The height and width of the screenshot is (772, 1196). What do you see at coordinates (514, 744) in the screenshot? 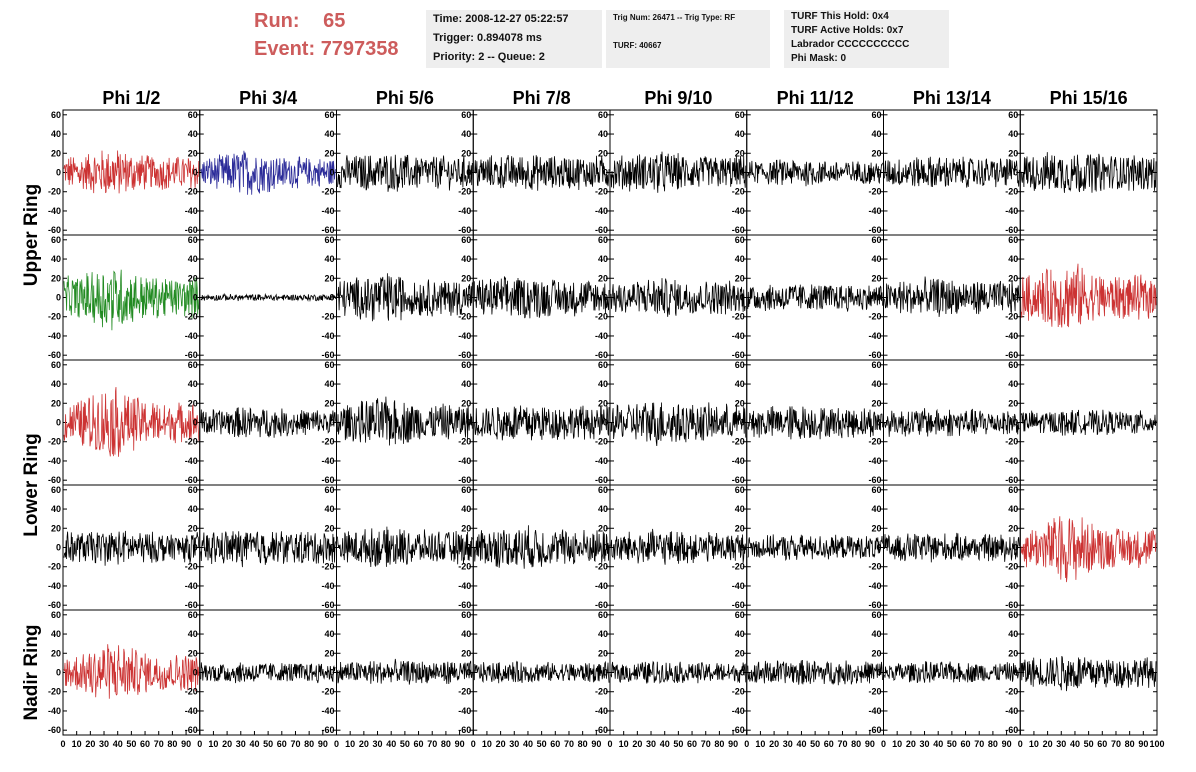
I see `x-tick-label: 30` at bounding box center [514, 744].